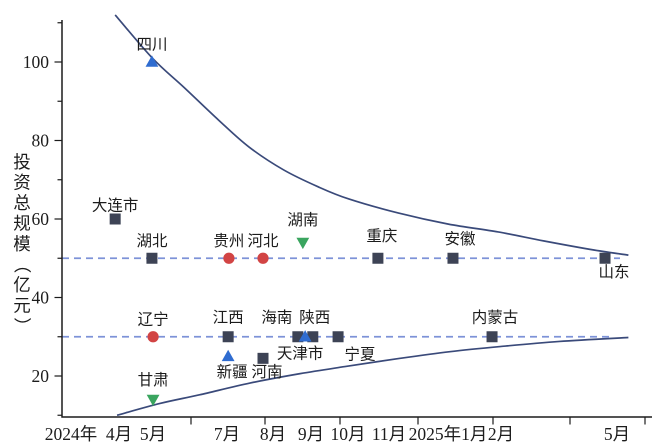 This screenshot has width=669, height=446. What do you see at coordinates (381, 236) in the screenshot?
I see `data-point-label: 重庆` at bounding box center [381, 236].